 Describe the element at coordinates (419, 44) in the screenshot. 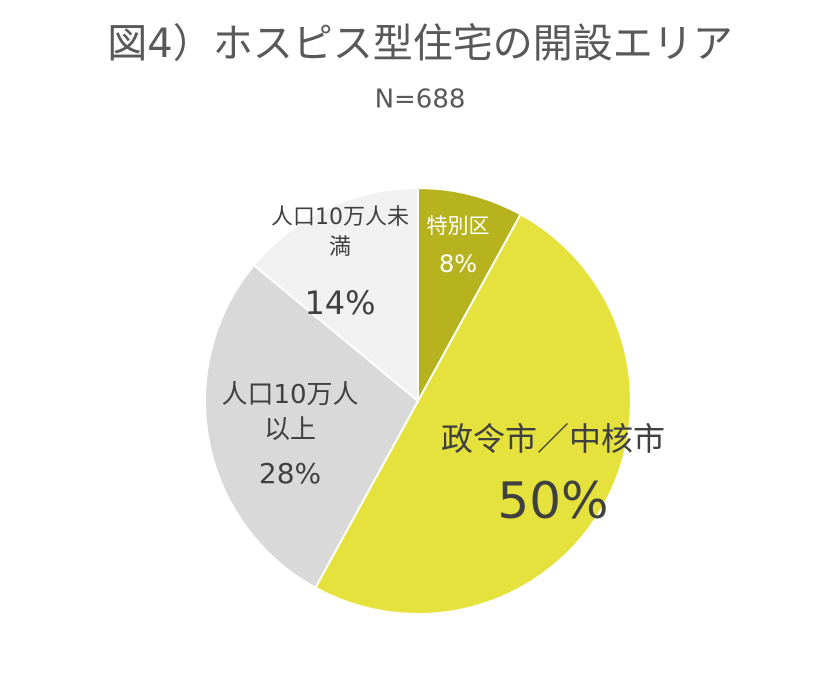

I see `chart-title: 図4）ホスピス型住宅の開設エリア` at that location.